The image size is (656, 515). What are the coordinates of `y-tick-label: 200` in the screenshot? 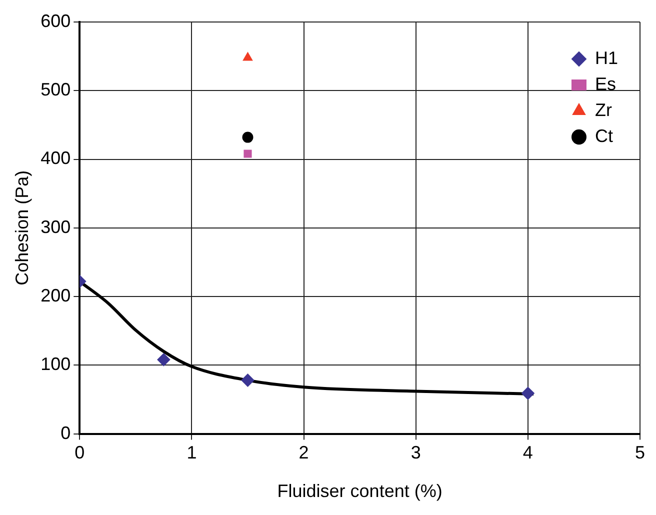 It's located at (55, 296).